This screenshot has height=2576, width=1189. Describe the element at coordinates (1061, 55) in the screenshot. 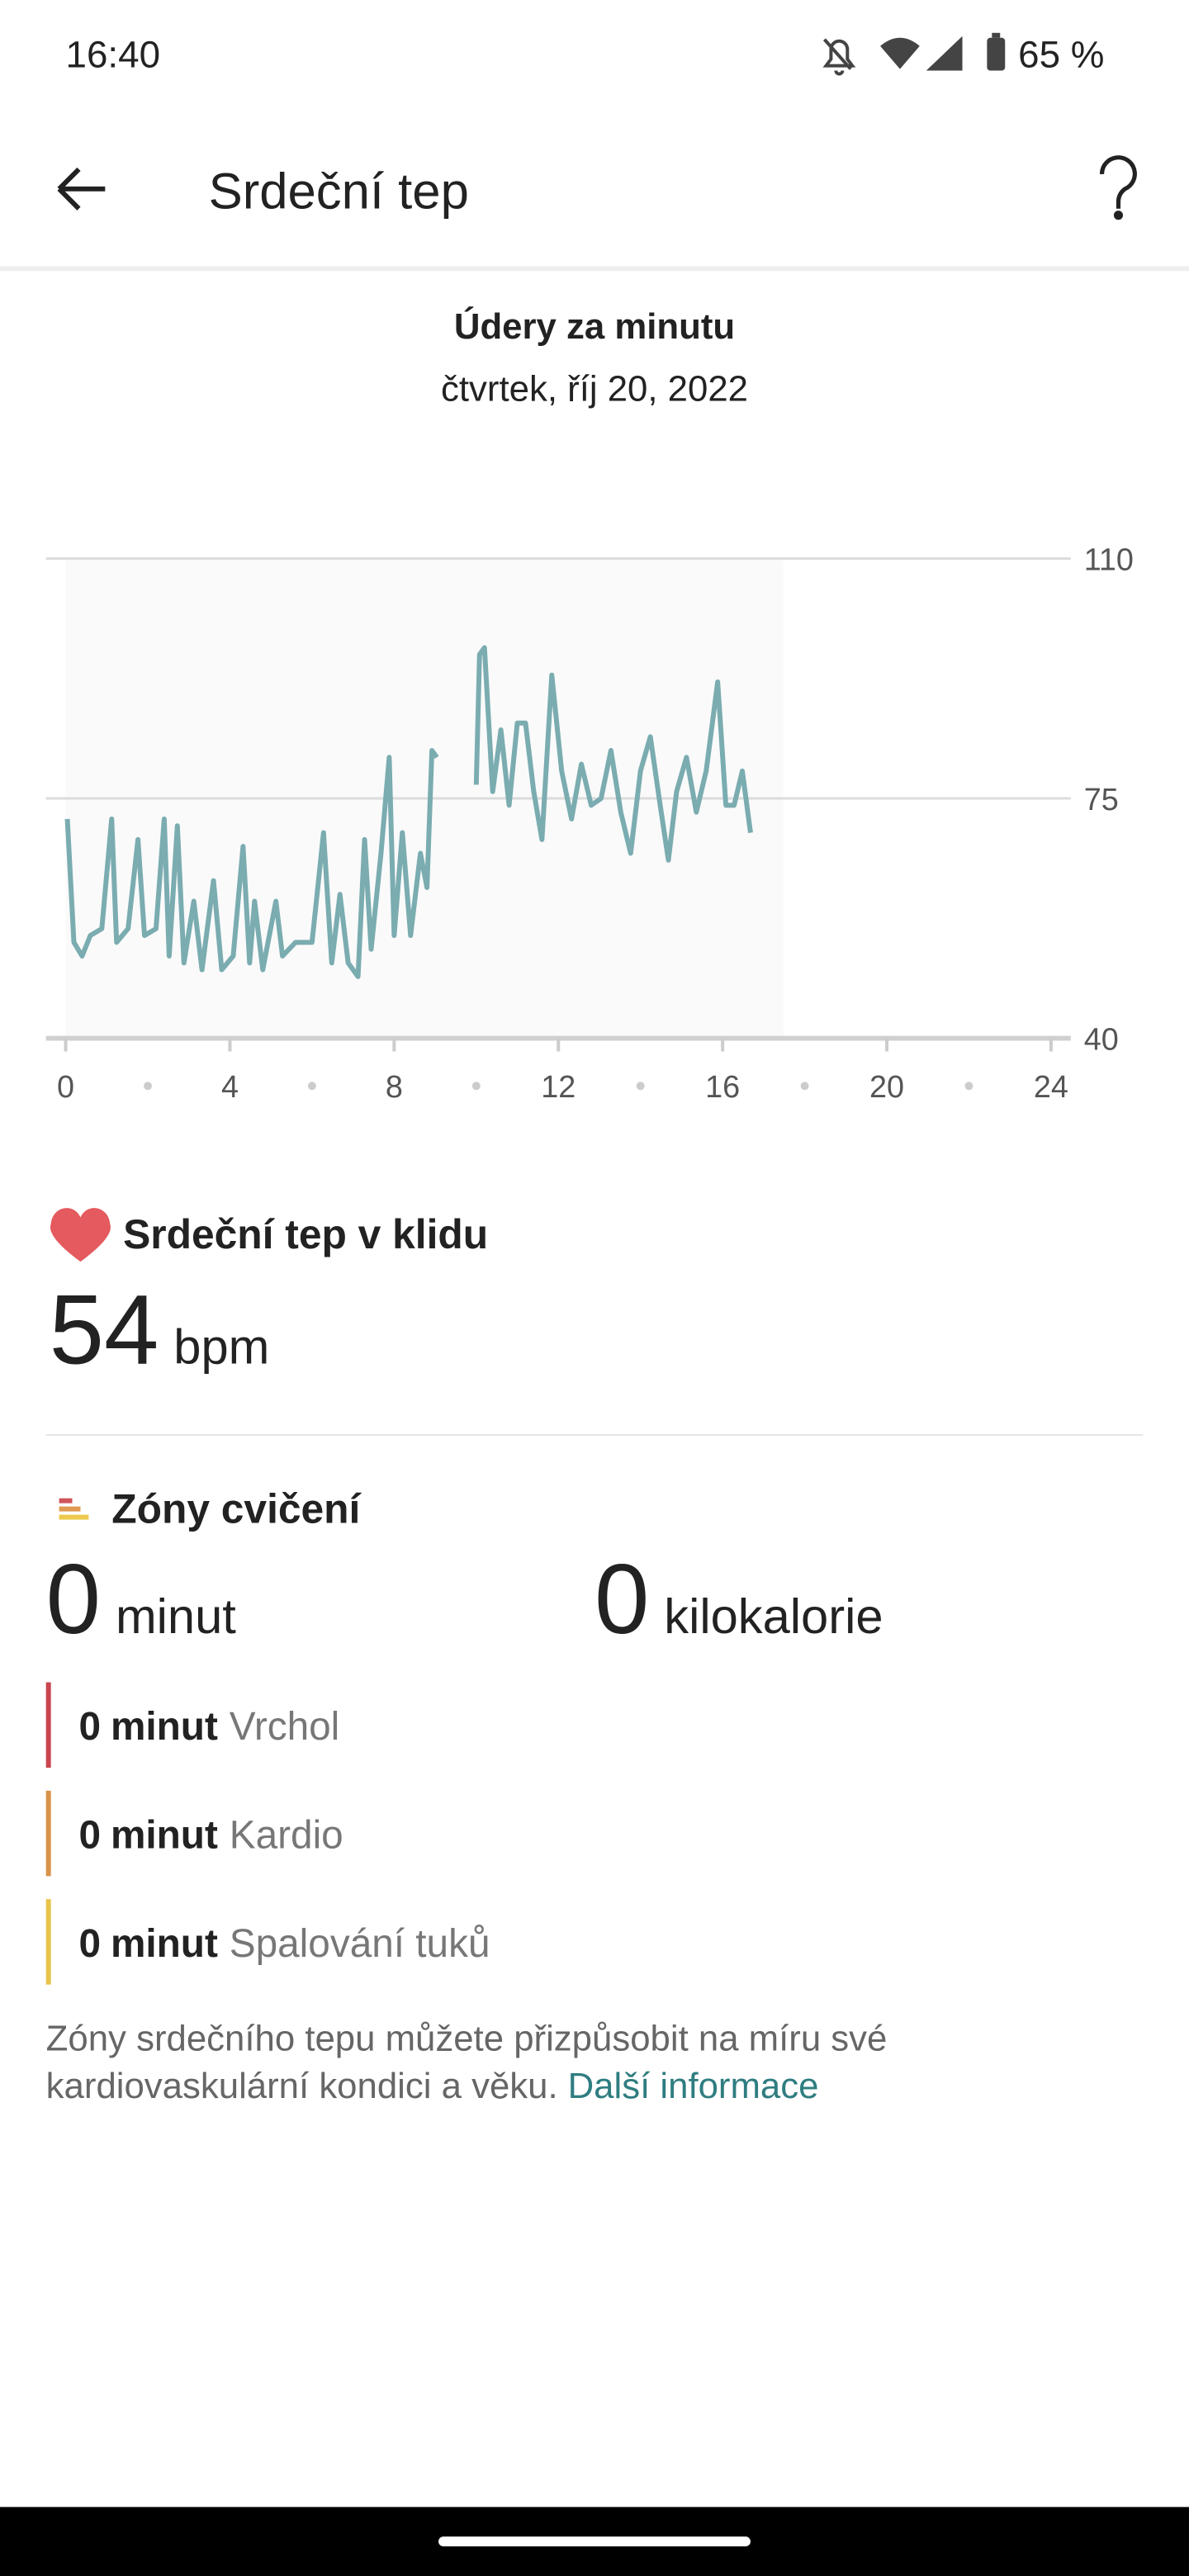

I see `battery-level: 65 %` at that location.